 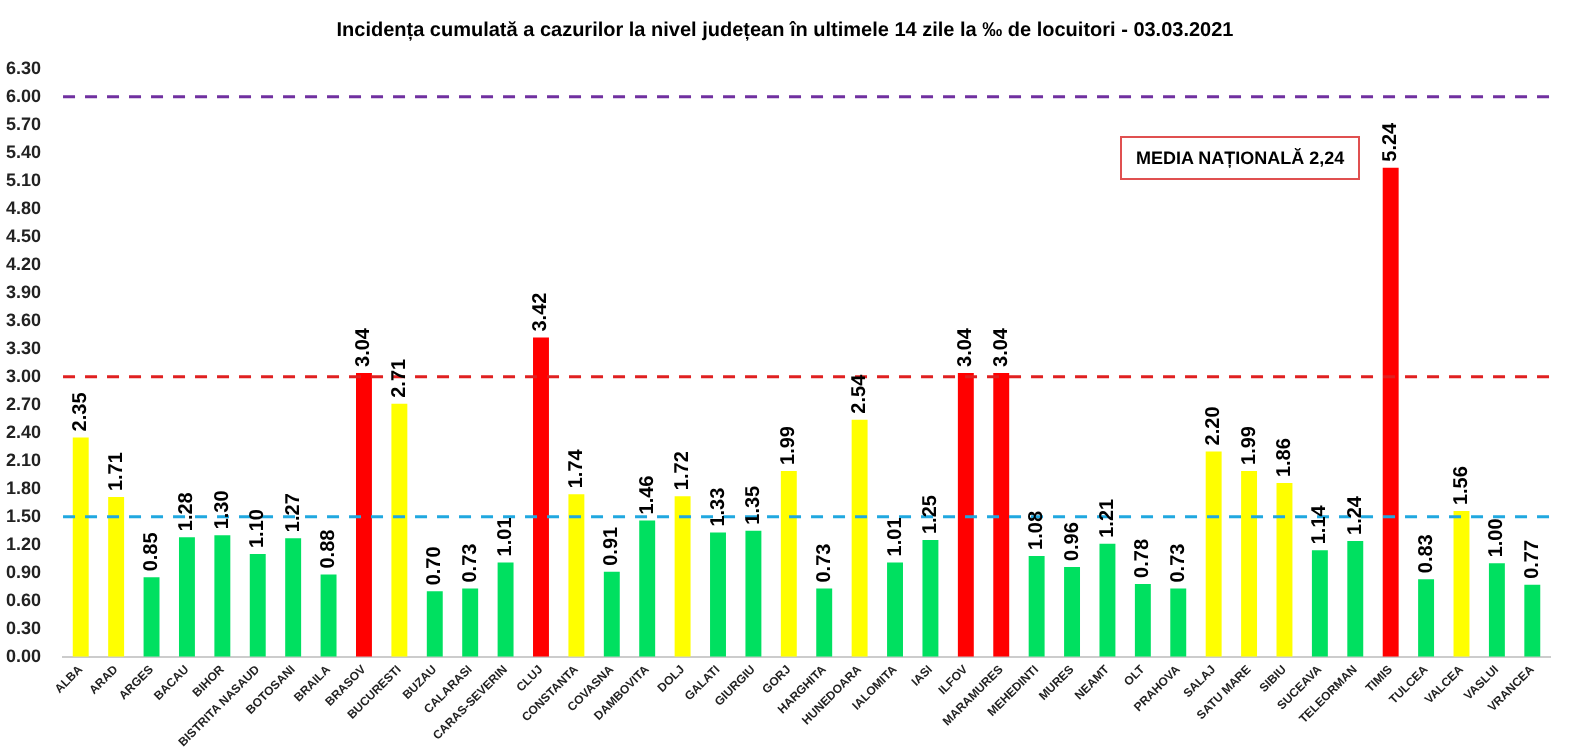 I want to click on data-label: 1.24, so click(x=1355, y=515).